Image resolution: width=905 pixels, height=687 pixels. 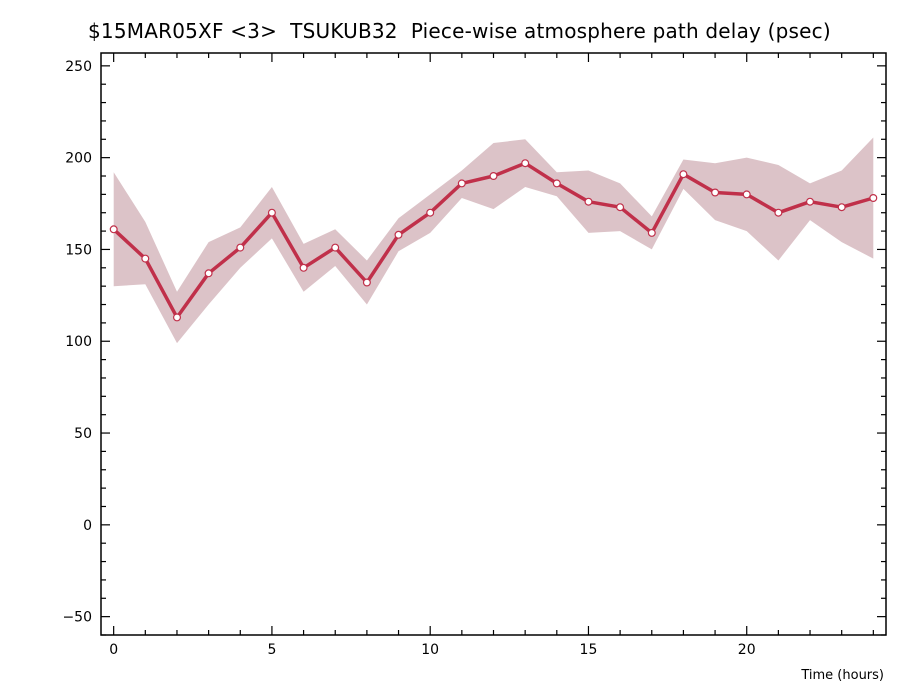 I want to click on y-tick-label: −50, so click(x=77, y=618).